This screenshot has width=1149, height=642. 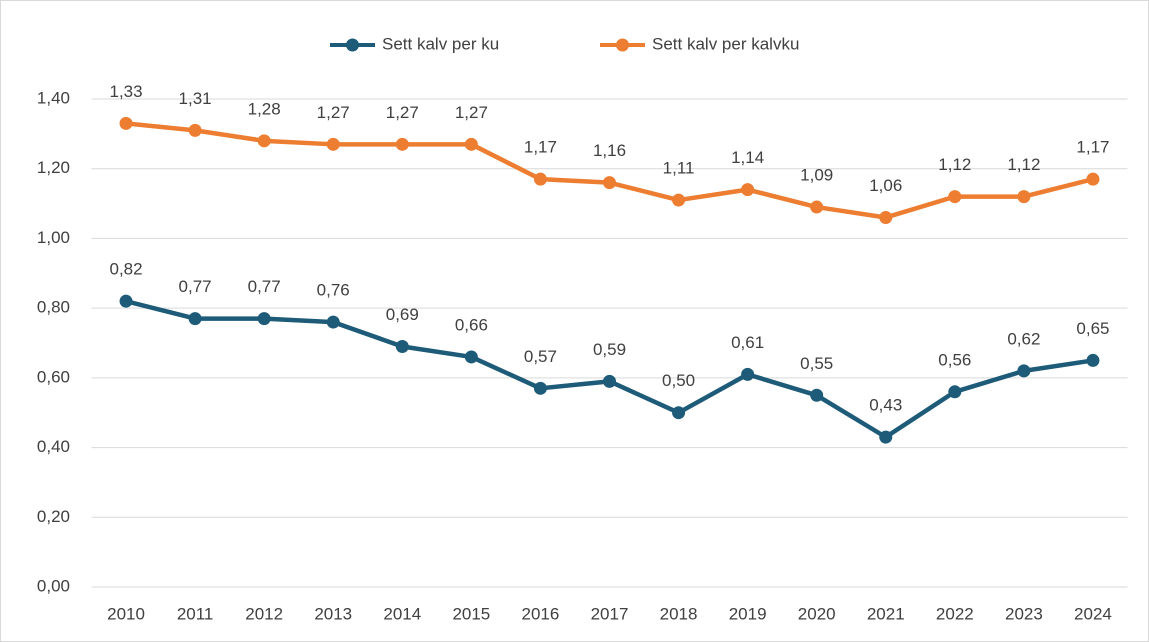 What do you see at coordinates (885, 405) in the screenshot?
I see `data-label: 0,43` at bounding box center [885, 405].